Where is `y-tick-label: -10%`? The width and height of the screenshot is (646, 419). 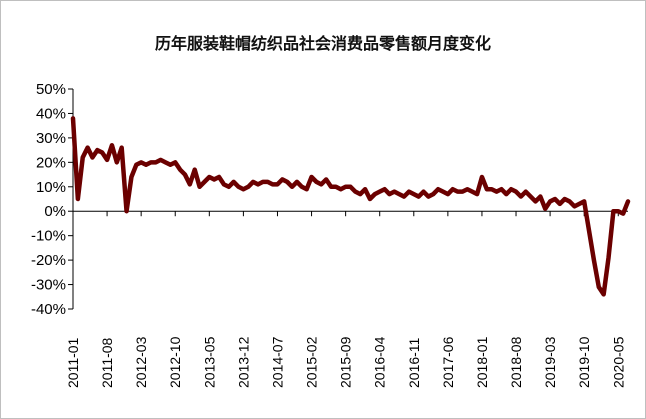
y-tick-label: -10% is located at coordinates (48, 236).